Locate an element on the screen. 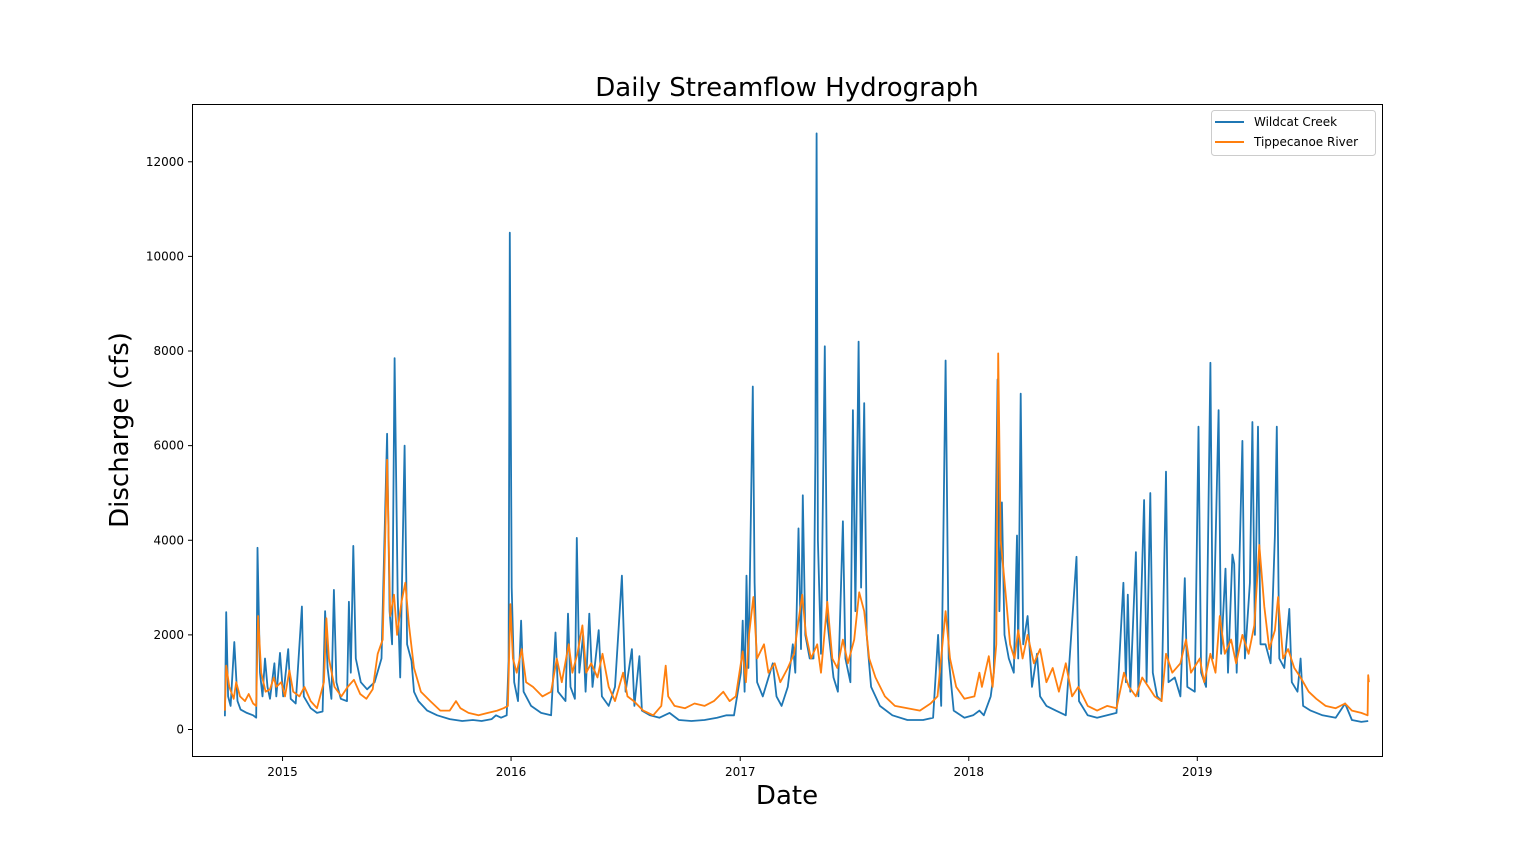 The width and height of the screenshot is (1536, 868). y-tick-label: 10000 is located at coordinates (165, 256).